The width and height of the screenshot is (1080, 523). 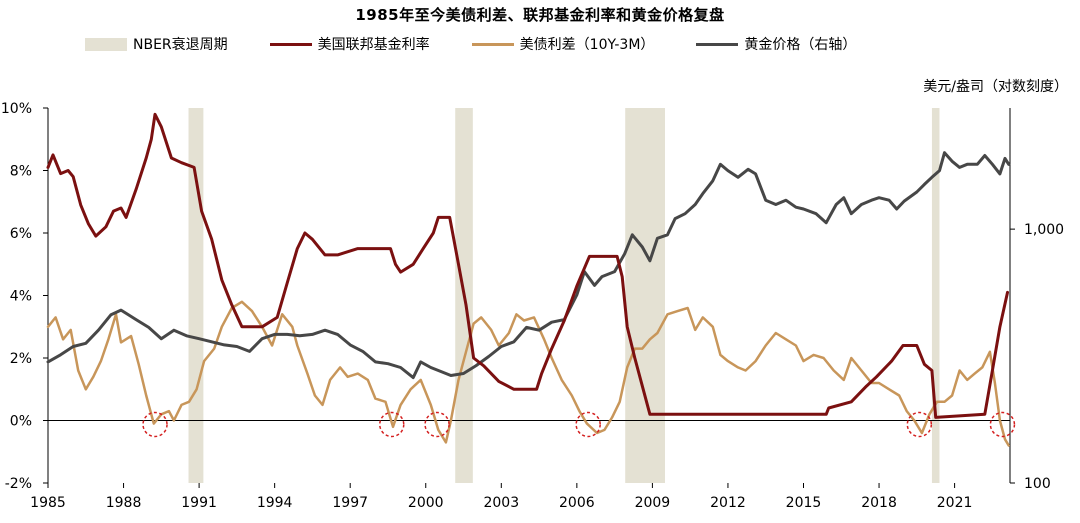 What do you see at coordinates (124, 503) in the screenshot?
I see `x-tick-label: 1988` at bounding box center [124, 503].